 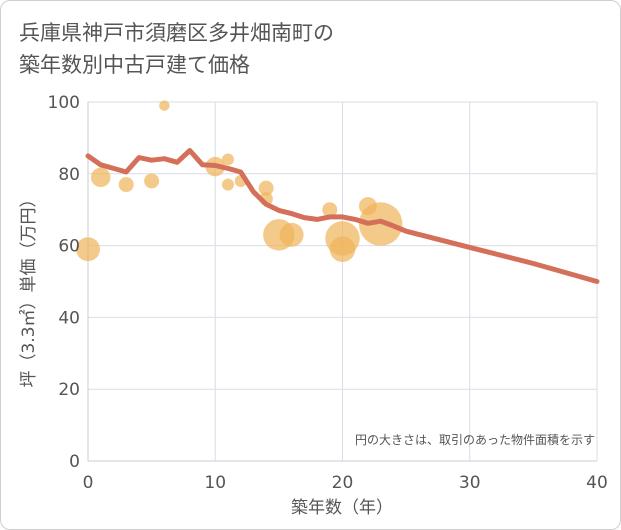 I want to click on size-legend-note: 円の大きさは、取引のあった物件面積を示す, so click(x=475, y=439).